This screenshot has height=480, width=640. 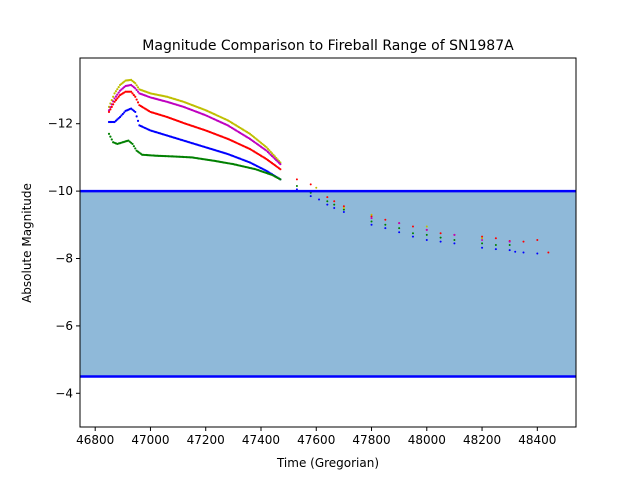 What do you see at coordinates (327, 463) in the screenshot?
I see `x-axis-label: Time (Gregorian)` at bounding box center [327, 463].